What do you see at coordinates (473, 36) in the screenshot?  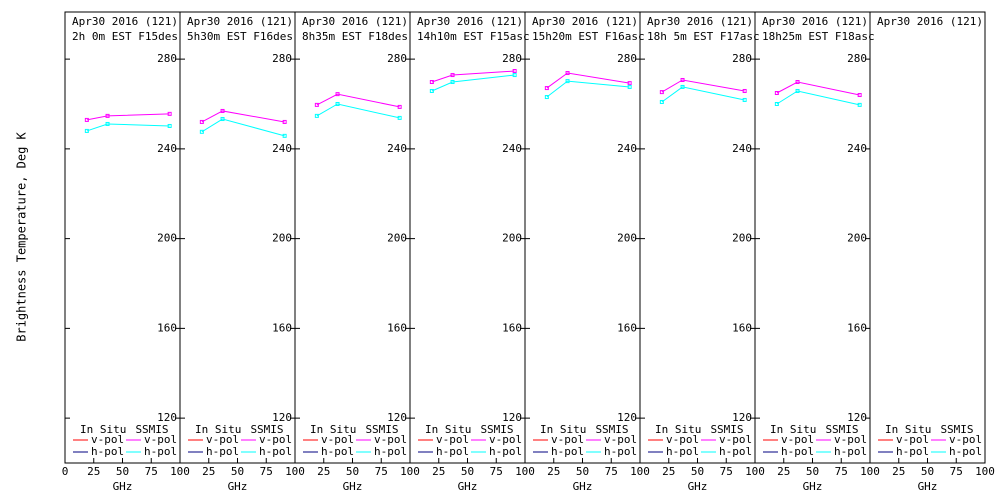 I see `panel-subtitle: 14h10m EST F15asc` at bounding box center [473, 36].